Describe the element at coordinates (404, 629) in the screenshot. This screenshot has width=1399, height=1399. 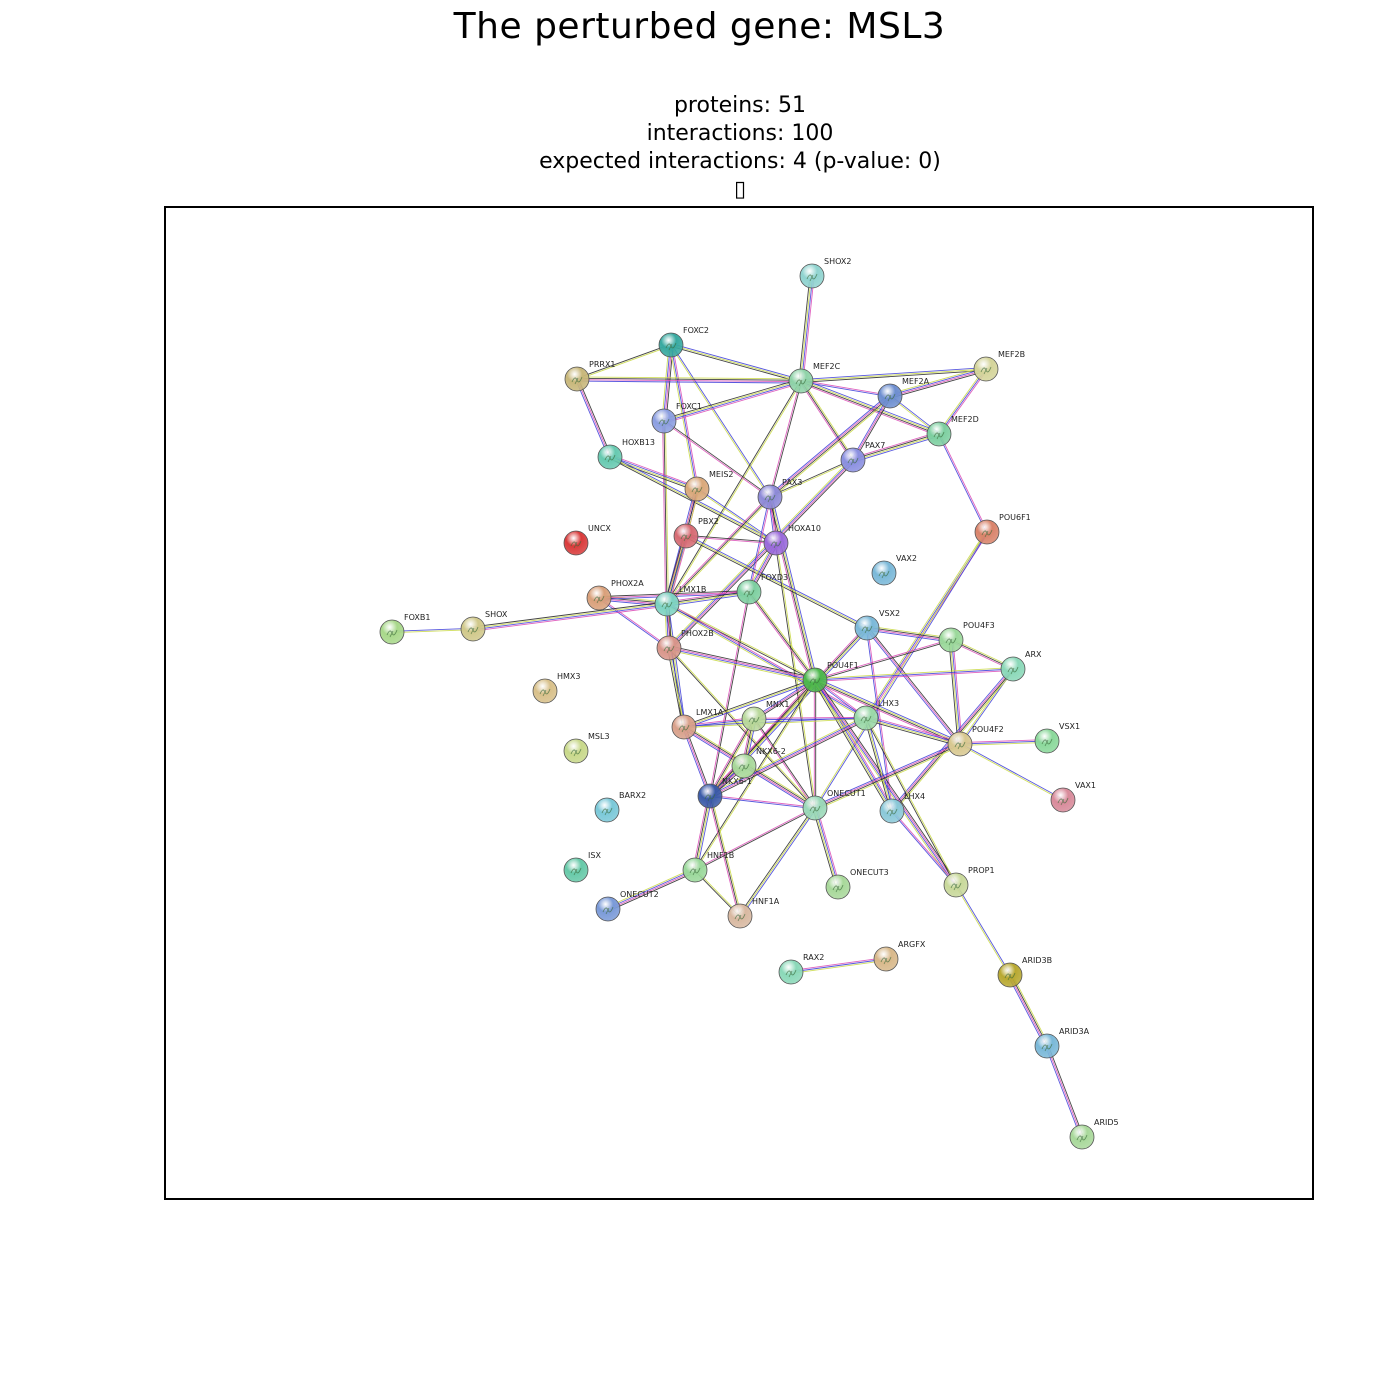
I see `node-foxb1: FOXB1` at that location.